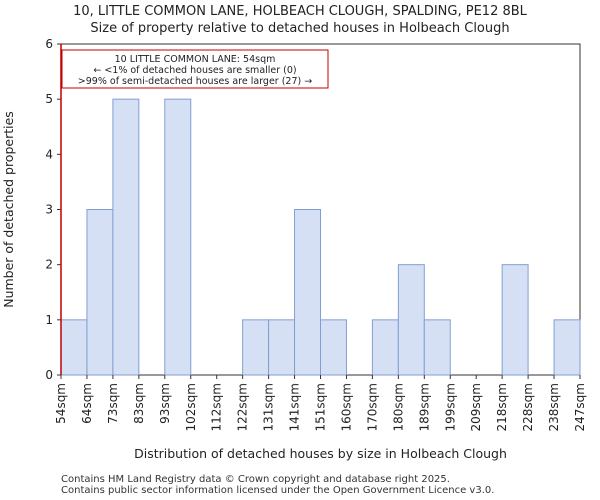  What do you see at coordinates (87, 403) in the screenshot?
I see `x-tick-label: 64sqm` at bounding box center [87, 403].